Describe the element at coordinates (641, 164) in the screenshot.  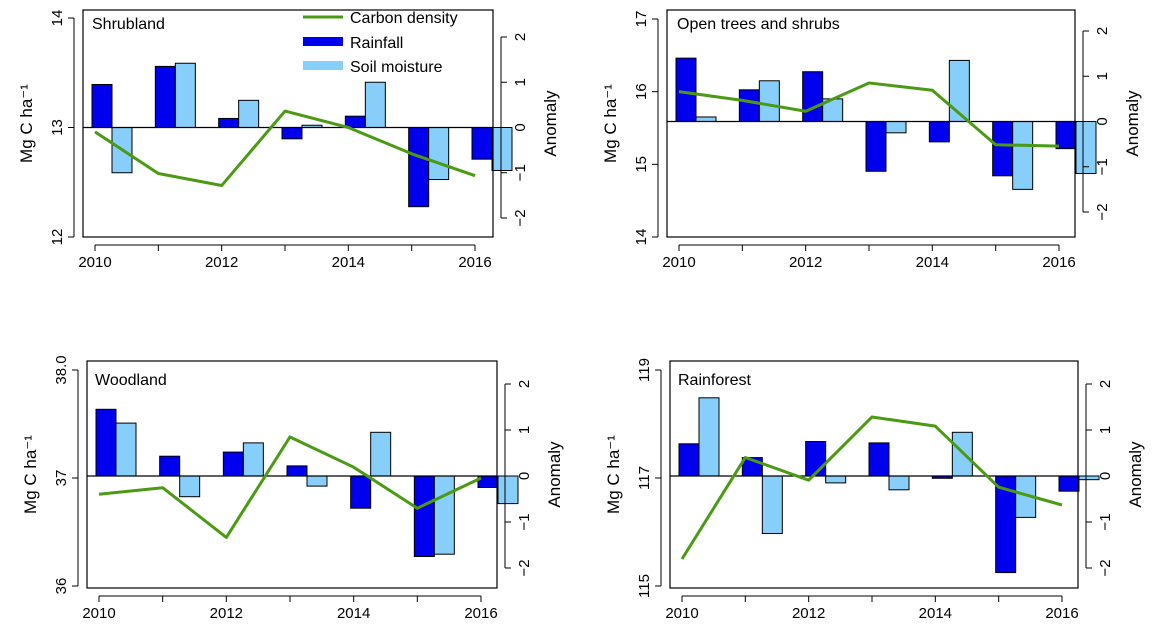
I see `left-tick-label: 15` at that location.